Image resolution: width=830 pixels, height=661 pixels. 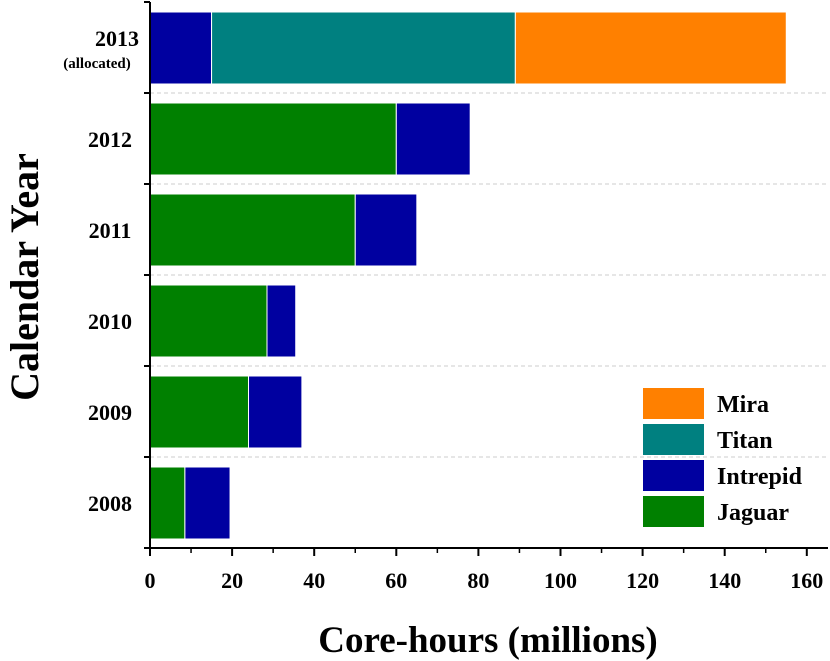 What do you see at coordinates (386, 230) in the screenshot?
I see `bar-intrepid-2011` at bounding box center [386, 230].